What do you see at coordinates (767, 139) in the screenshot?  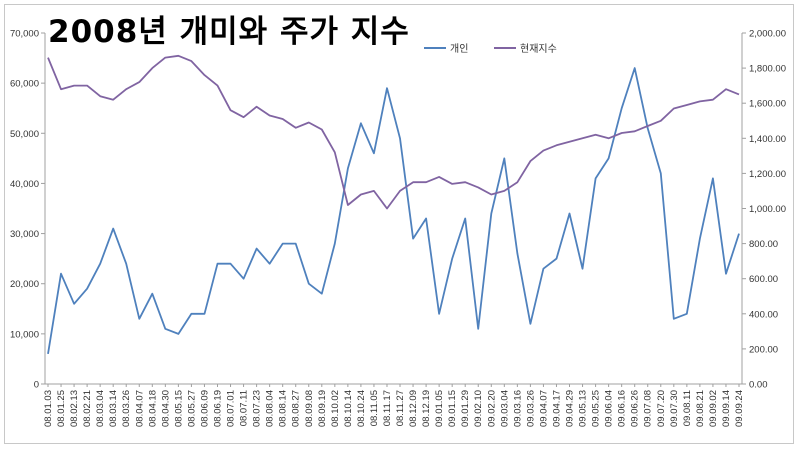 I see `right-tick-label: 1,400.00` at bounding box center [767, 139].